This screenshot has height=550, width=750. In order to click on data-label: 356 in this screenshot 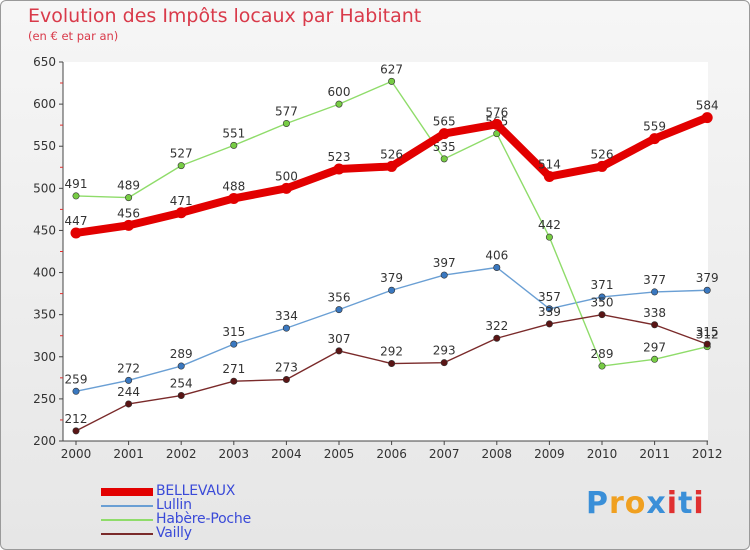, I will do `click(339, 298)`.